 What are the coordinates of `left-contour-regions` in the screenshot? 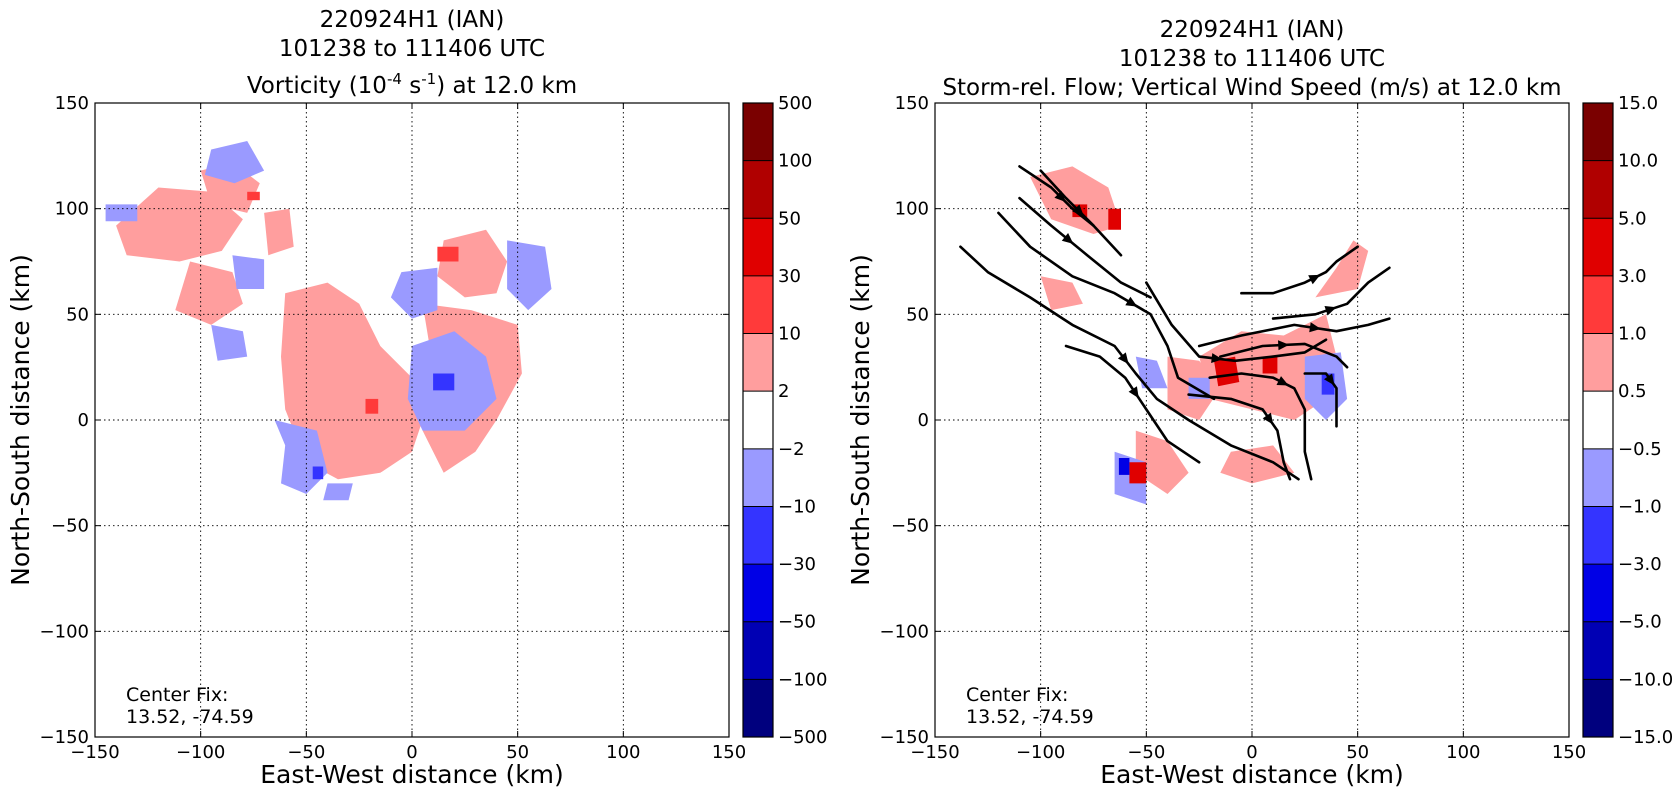 It's located at (328, 321).